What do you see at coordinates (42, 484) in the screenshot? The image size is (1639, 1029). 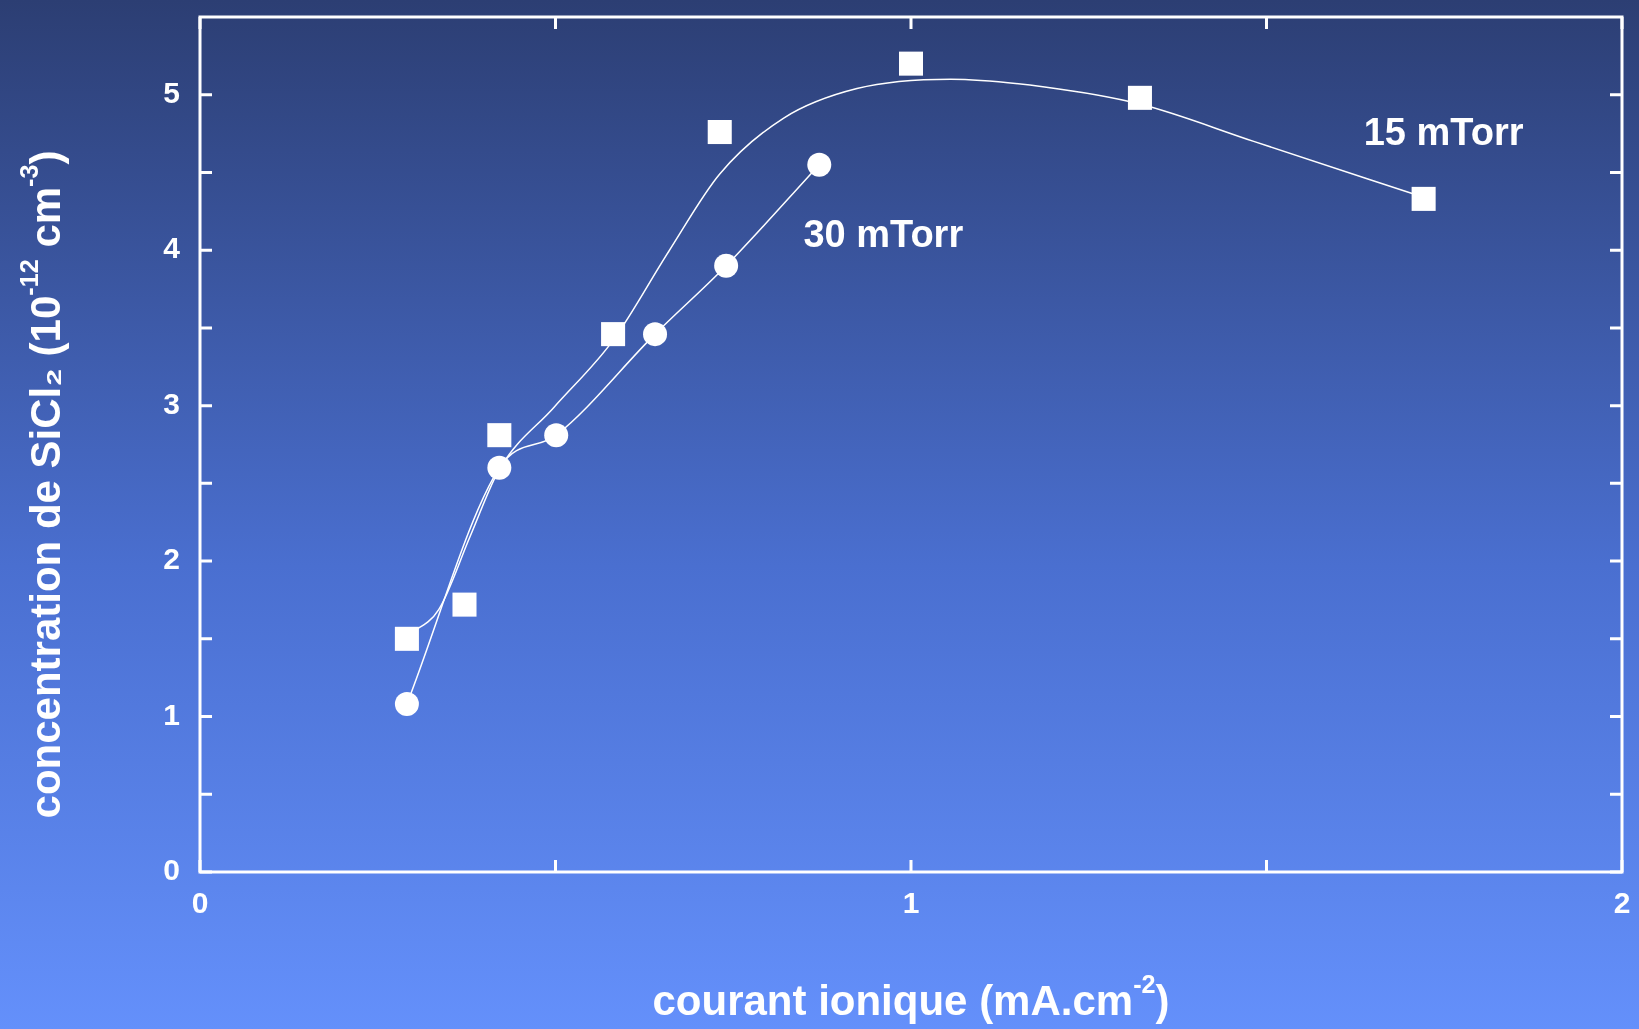 I see `y-axis-title: concentration de SiCl₂ (10-12 cm-3)` at bounding box center [42, 484].